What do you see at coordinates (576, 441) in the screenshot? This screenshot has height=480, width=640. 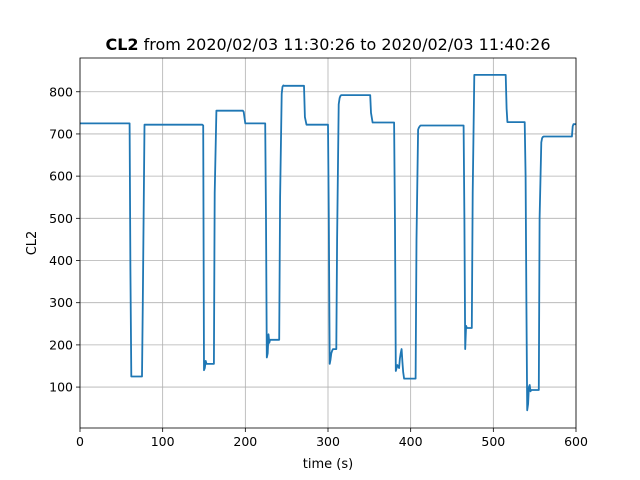 I see `x-tick-label-6: 600` at bounding box center [576, 441].